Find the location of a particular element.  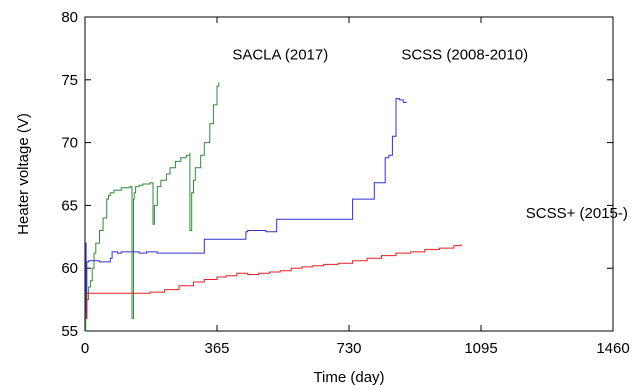

annotation-label: SCSS+ (2015-) is located at coordinates (577, 213).